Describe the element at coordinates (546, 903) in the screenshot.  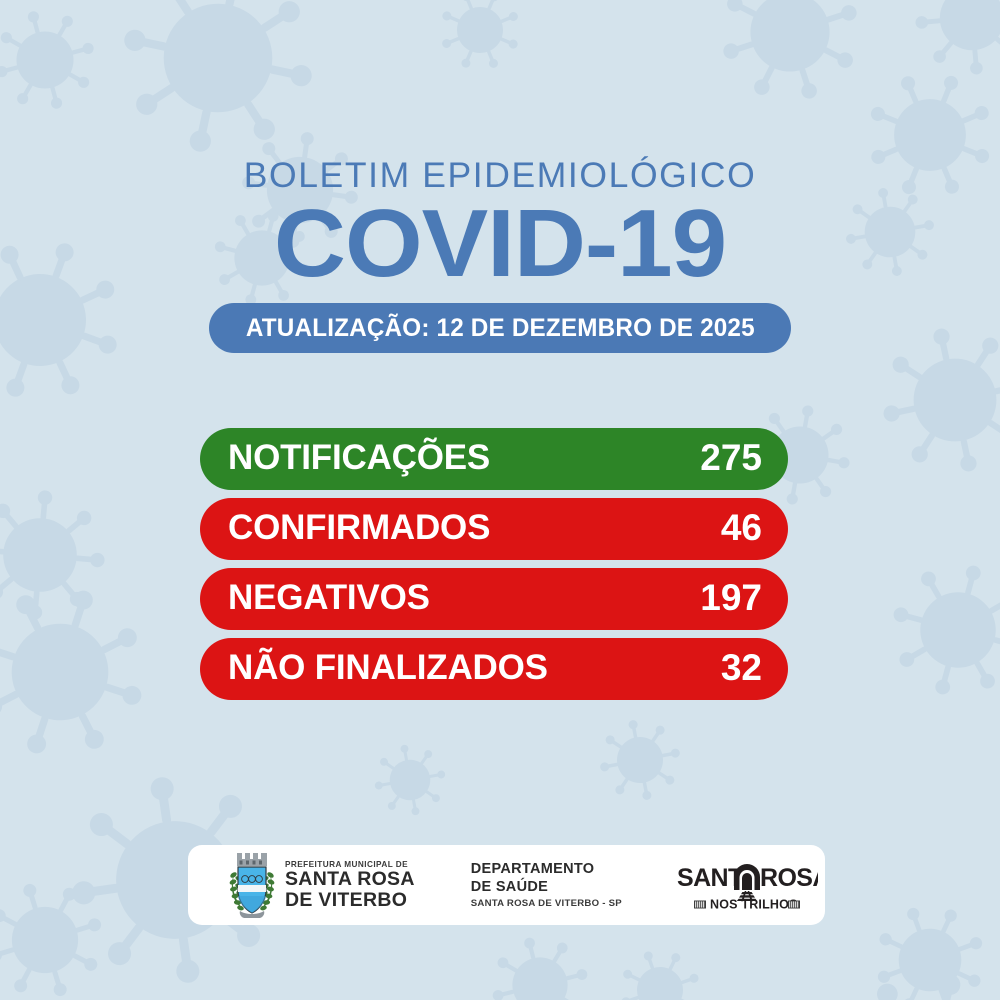
I see `departamento-line-3: SANTA ROSA DE VITERBO - SP` at that location.